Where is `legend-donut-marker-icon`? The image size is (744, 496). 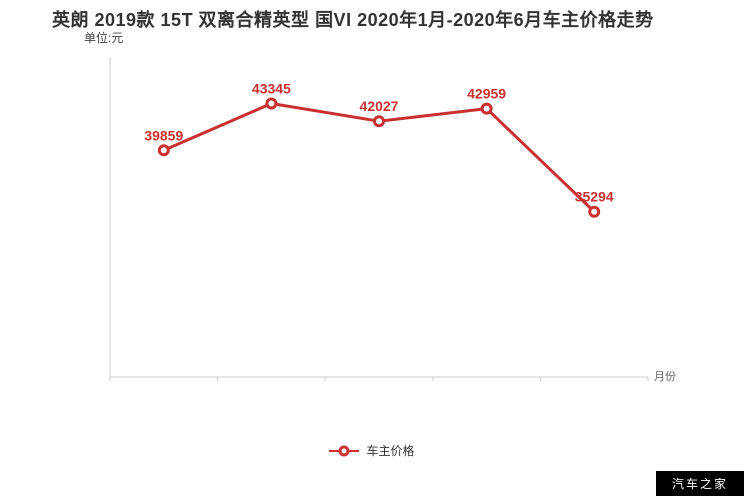
legend-donut-marker-icon is located at coordinates (344, 450).